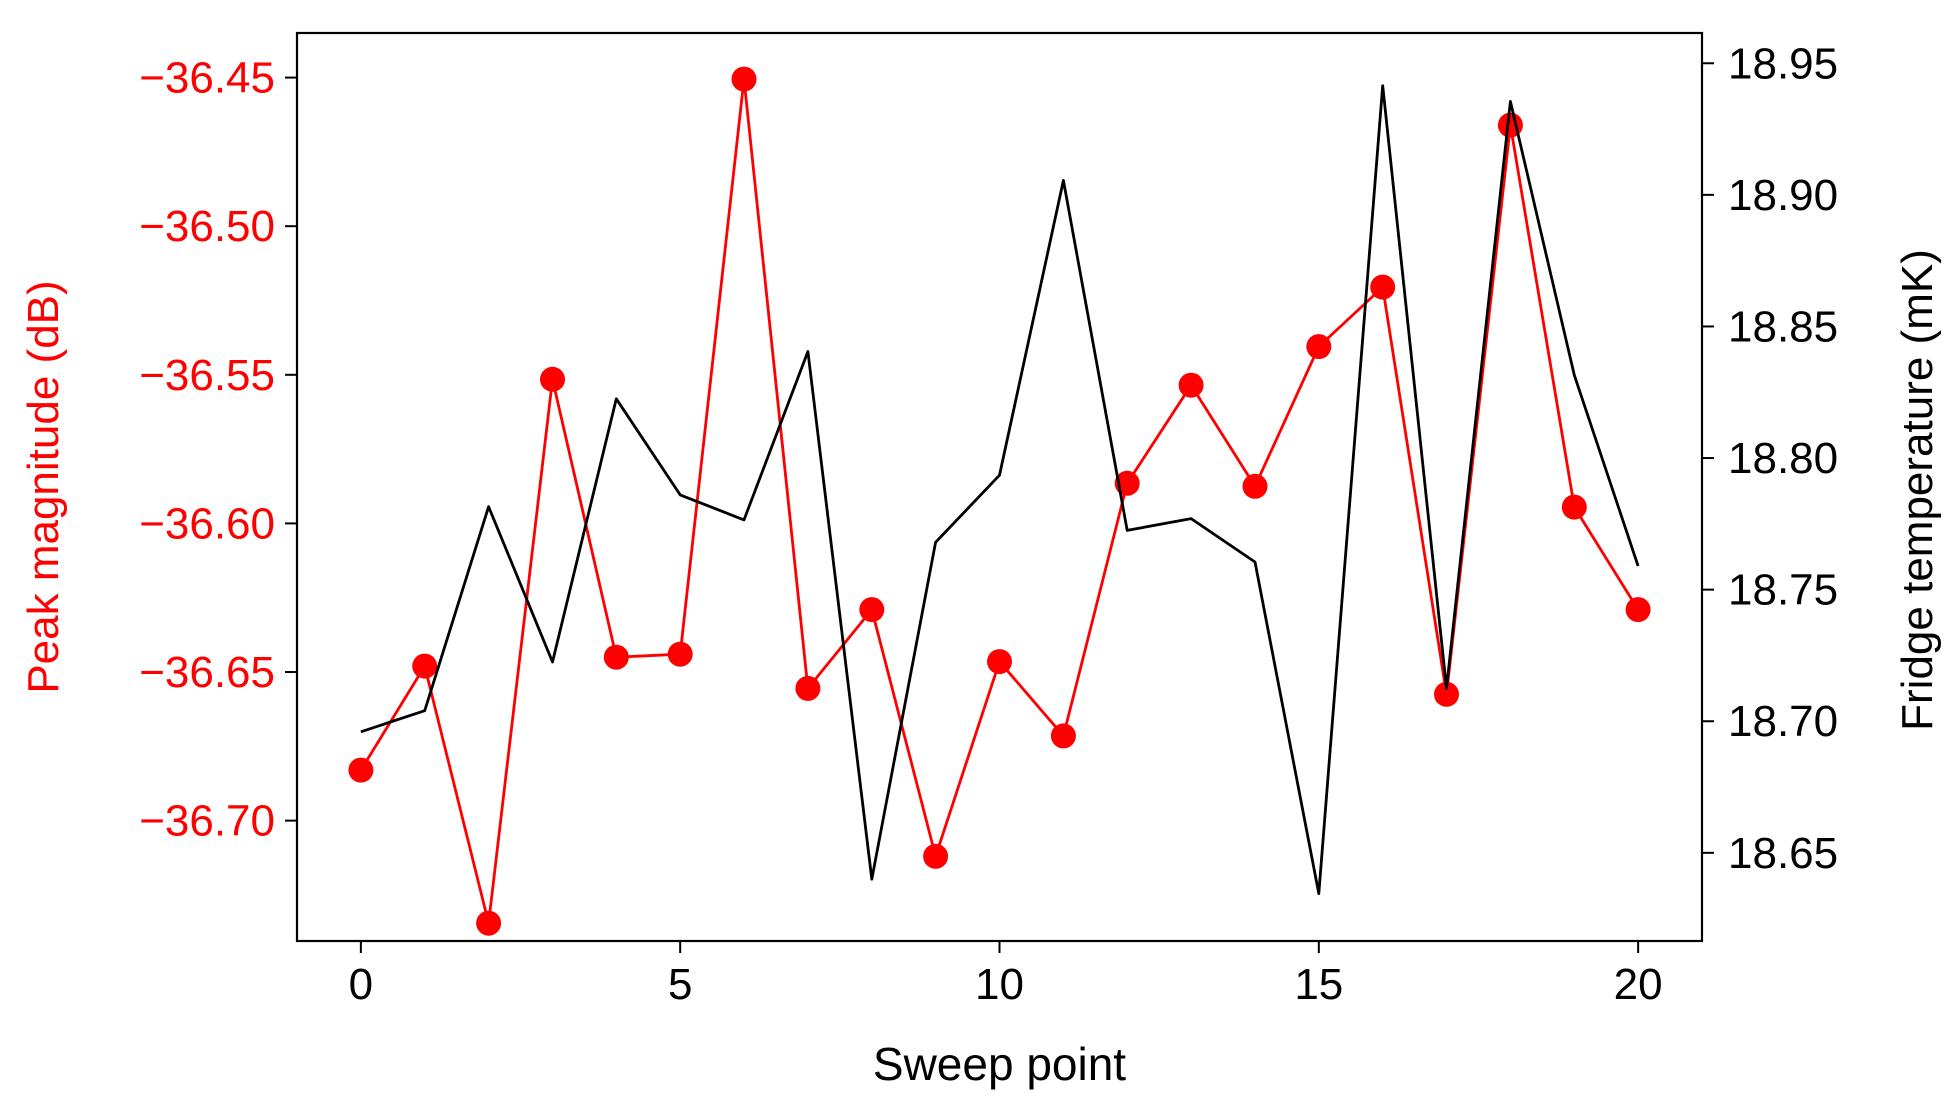 The width and height of the screenshot is (1953, 1115). What do you see at coordinates (1783, 590) in the screenshot?
I see `y-right-tick-label: 18.75` at bounding box center [1783, 590].